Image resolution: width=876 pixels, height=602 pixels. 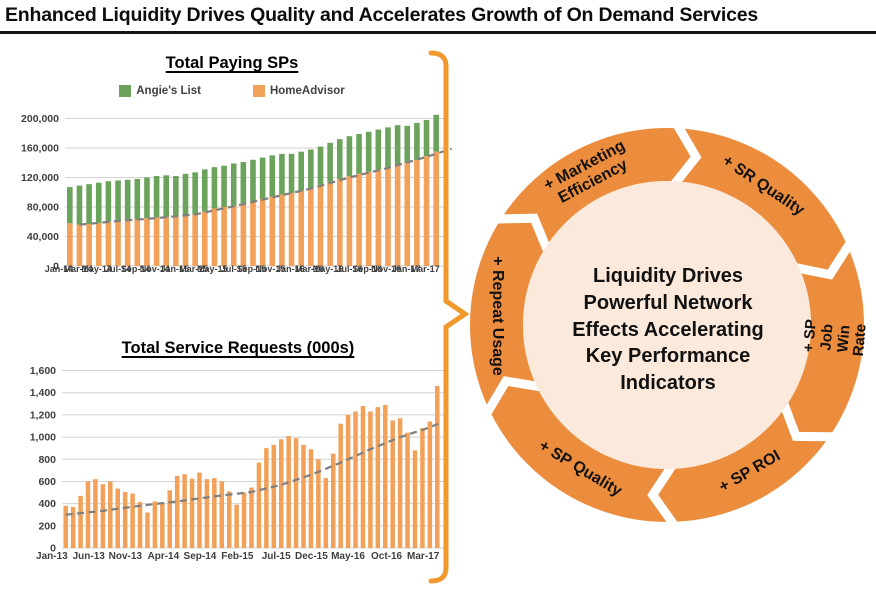 I want to click on svg-text: 1,600, so click(x=43, y=371).